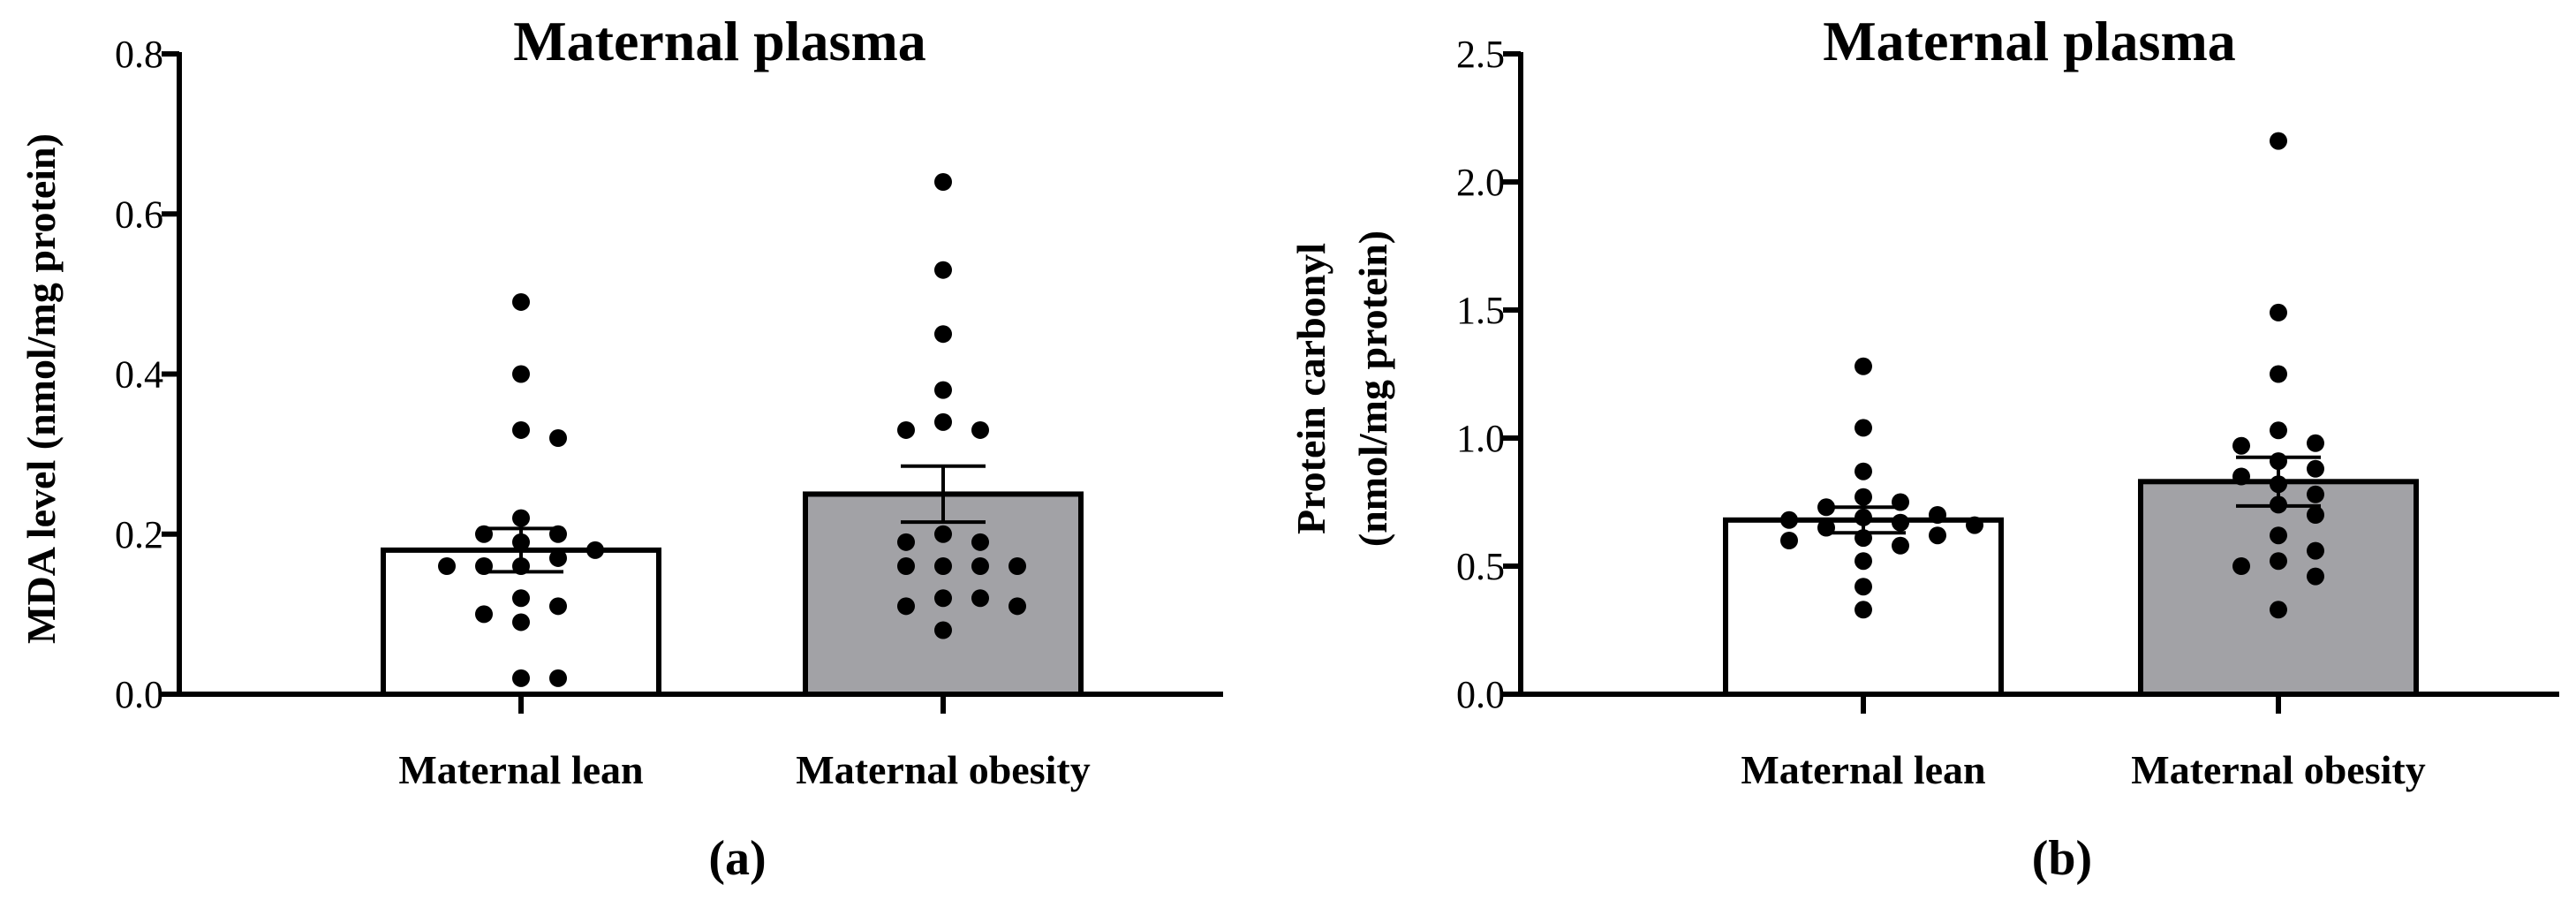 Image resolution: width=2576 pixels, height=900 pixels. Describe the element at coordinates (1480, 54) in the screenshot. I see `panel-b-y-tick-label: 2.5` at that location.